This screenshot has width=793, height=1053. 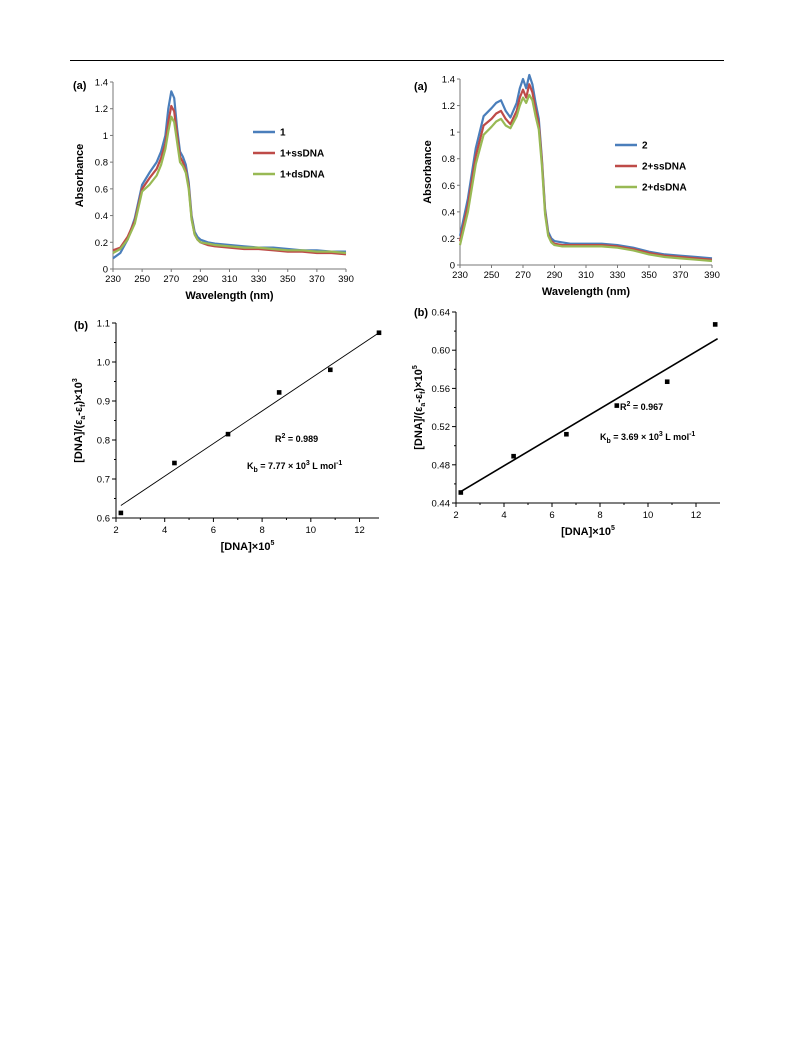 I want to click on legend-label: 1, so click(x=283, y=133).